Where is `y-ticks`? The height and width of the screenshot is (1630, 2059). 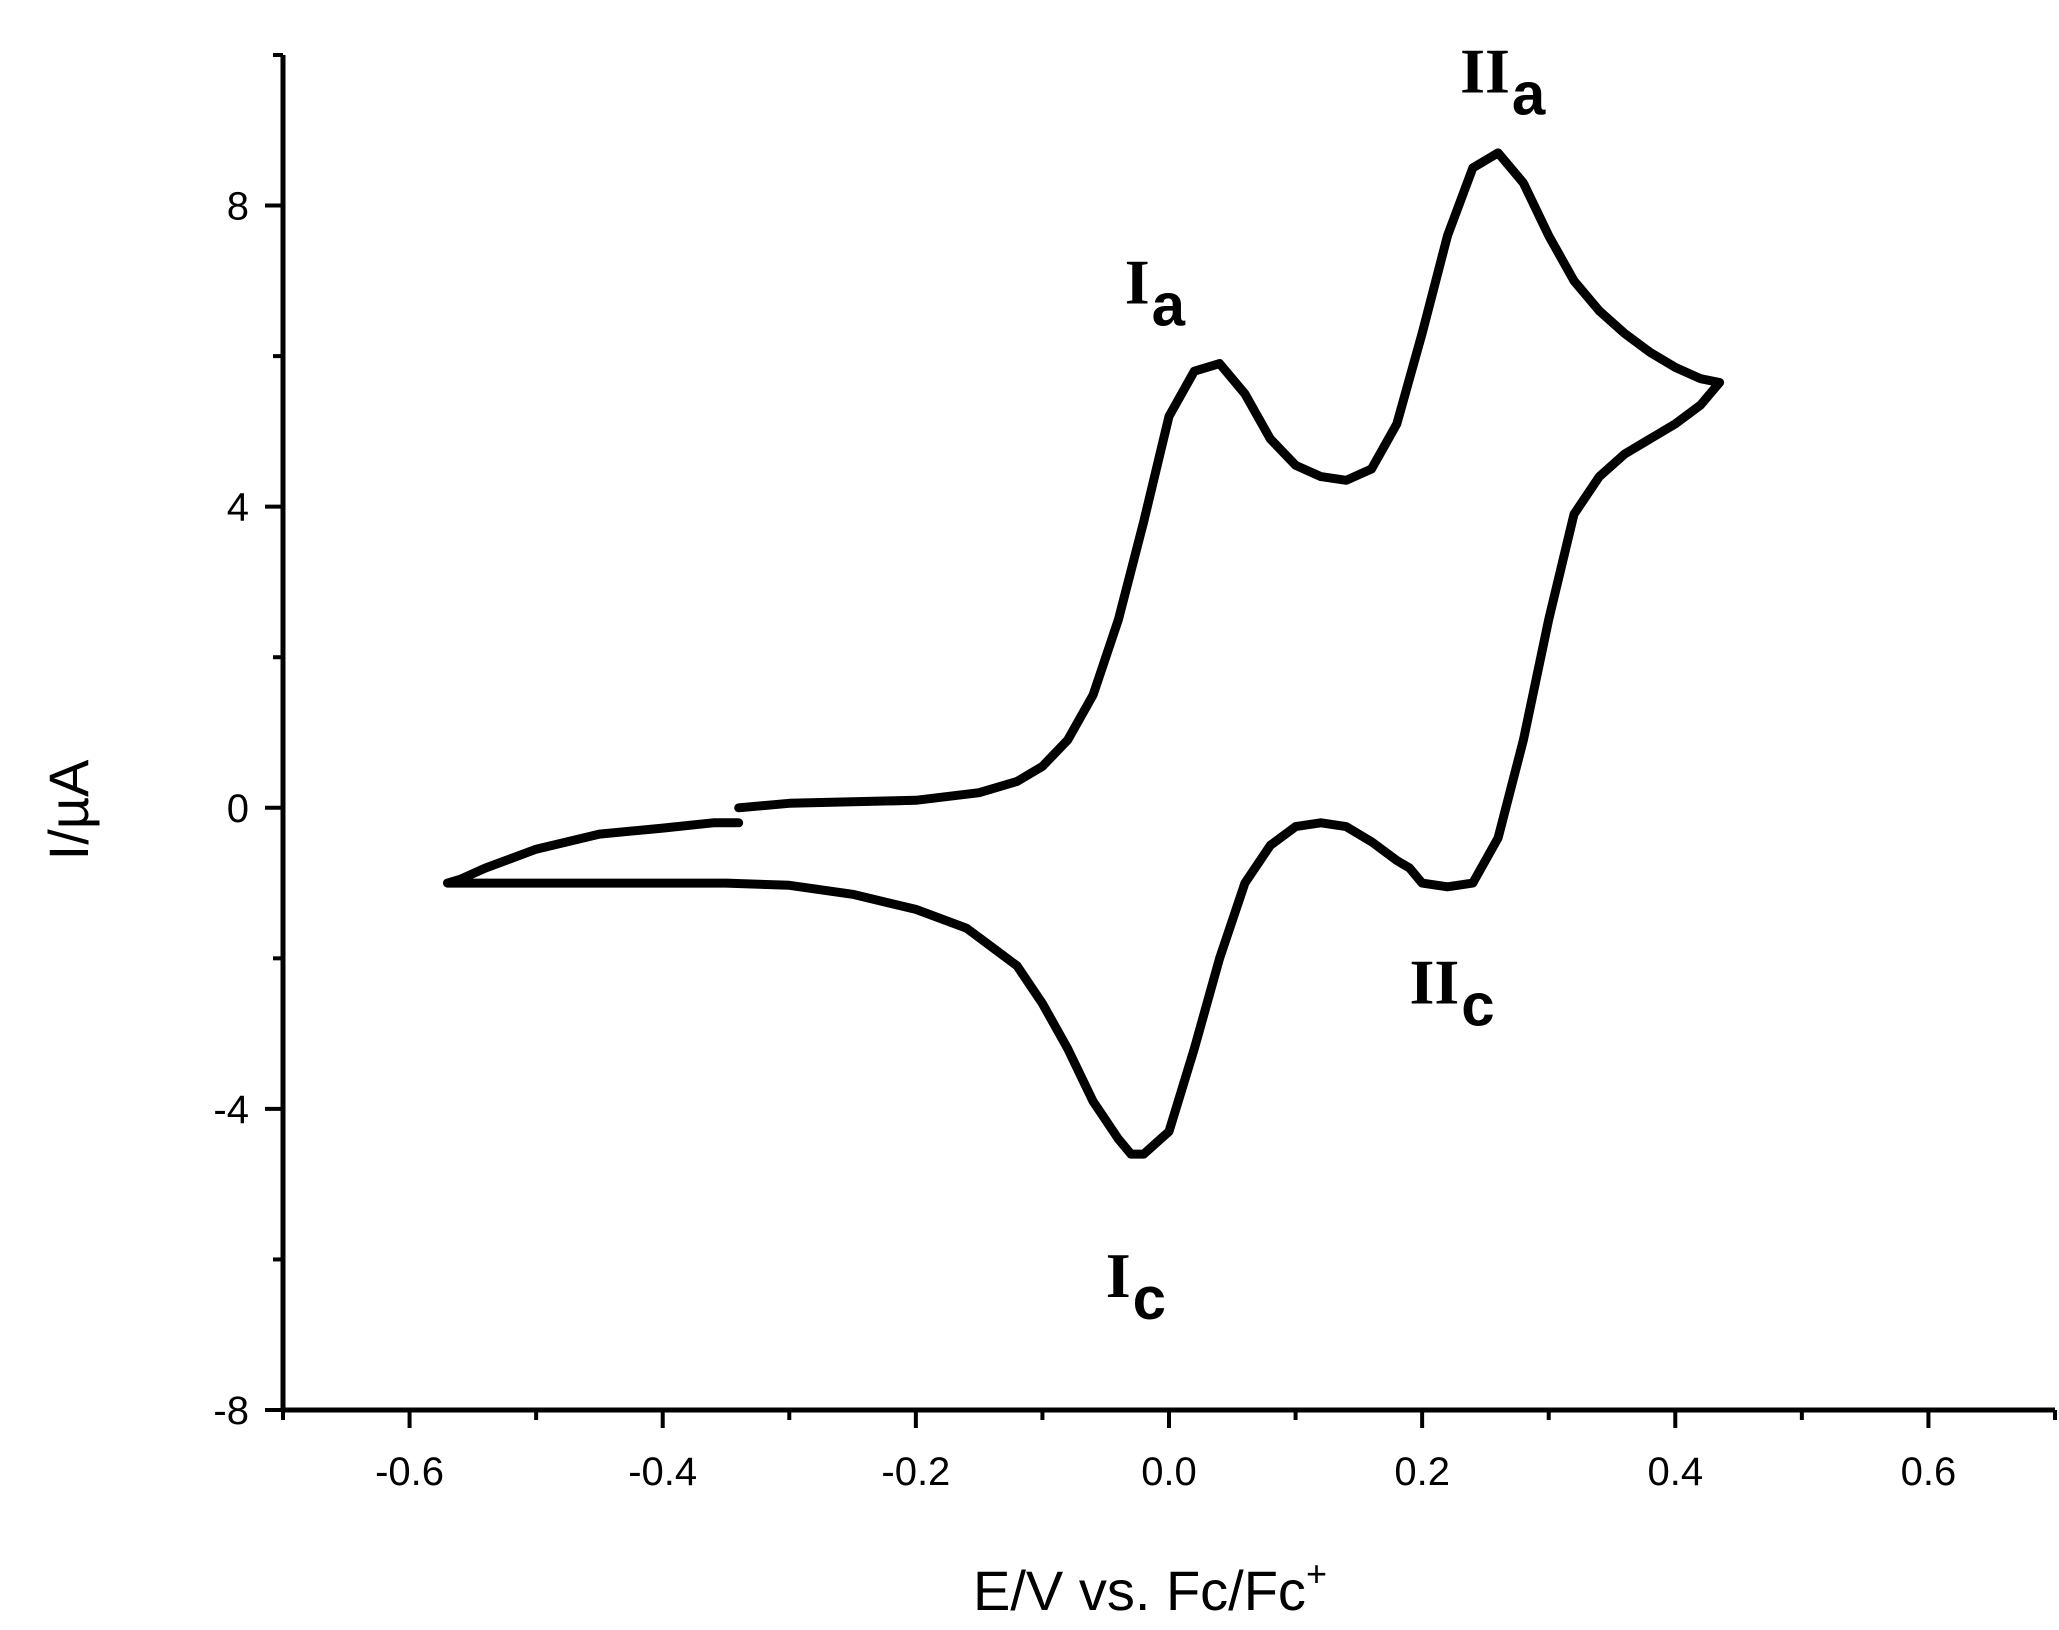
y-ticks is located at coordinates (274, 732).